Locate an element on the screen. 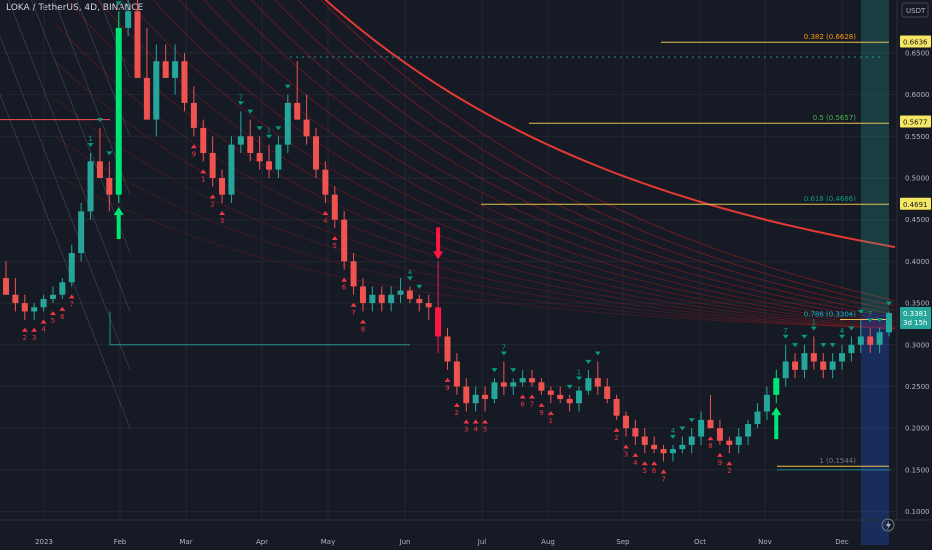  big-buy-arrow-head is located at coordinates (776, 411).